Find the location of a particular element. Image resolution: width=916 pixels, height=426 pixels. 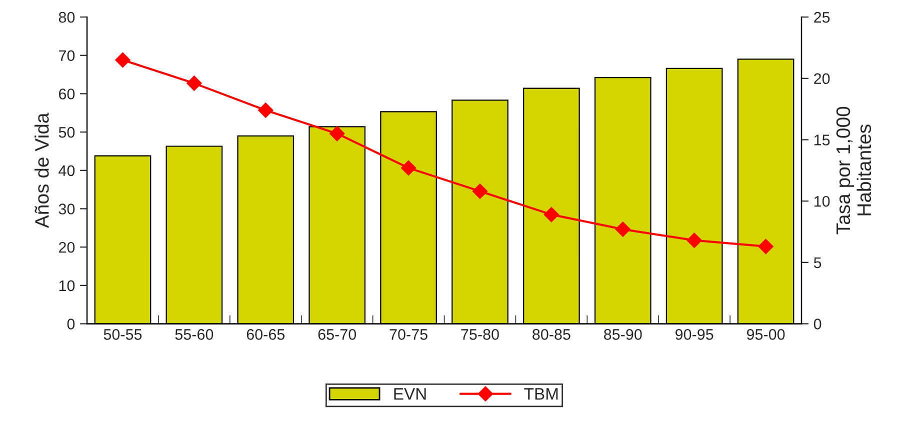

y2-tick-label: 25 is located at coordinates (822, 17).